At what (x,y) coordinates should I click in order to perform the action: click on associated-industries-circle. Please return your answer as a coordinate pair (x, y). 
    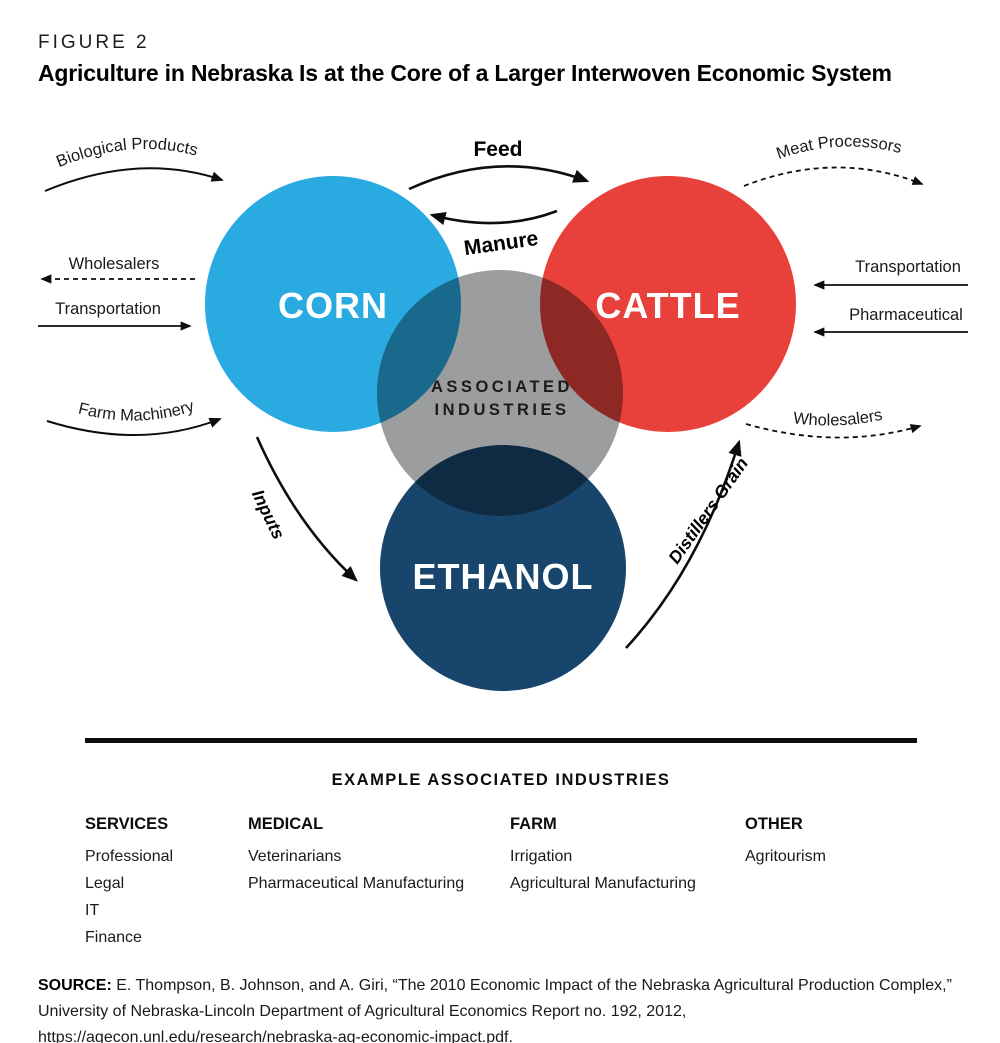
    Looking at the image, I should click on (500, 393).